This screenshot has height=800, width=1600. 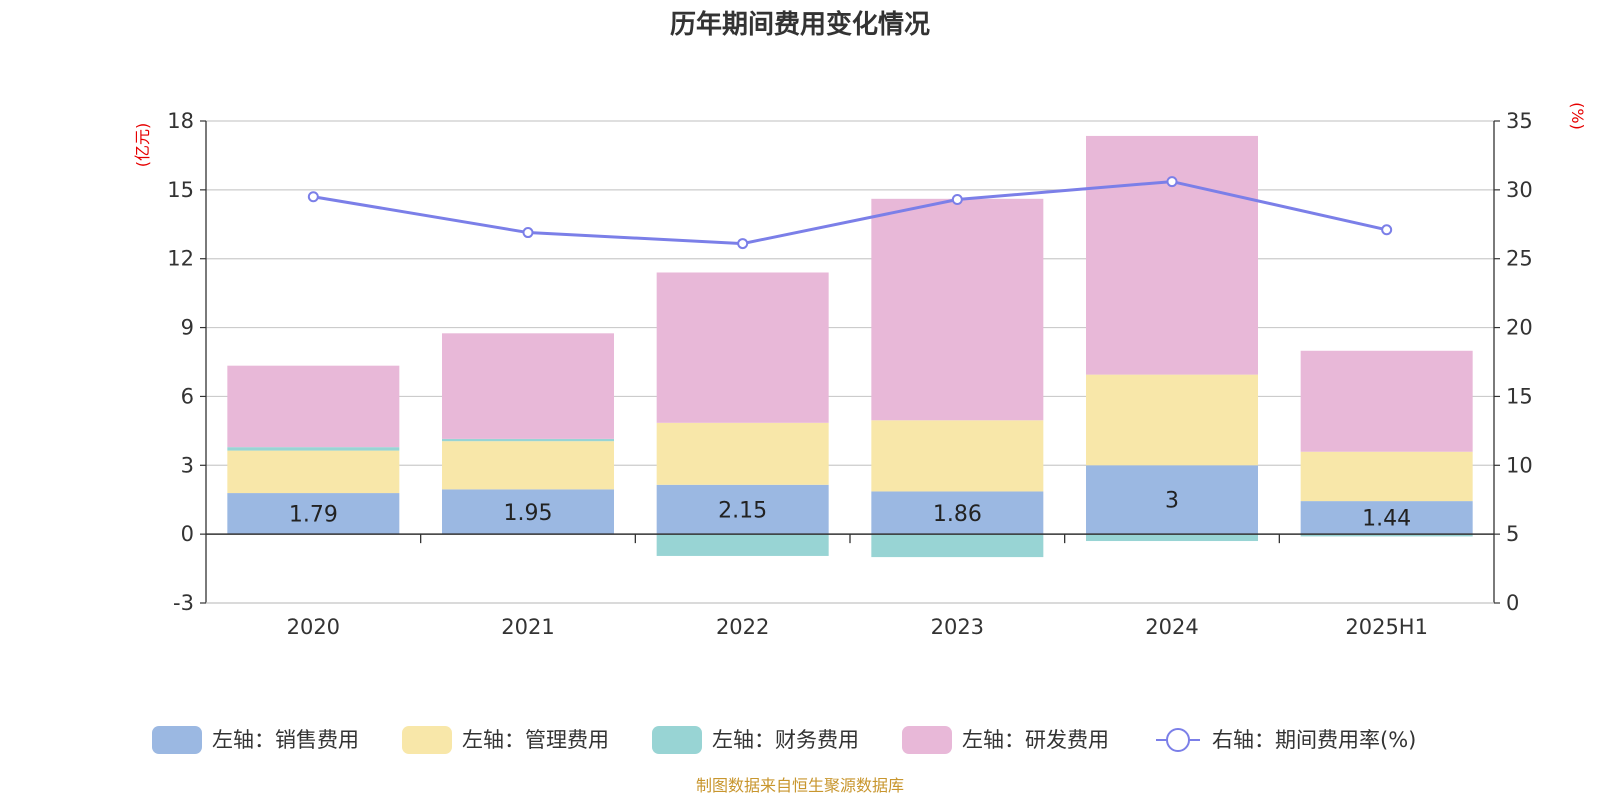 I want to click on x-tick-label: 2023, so click(x=957, y=627).